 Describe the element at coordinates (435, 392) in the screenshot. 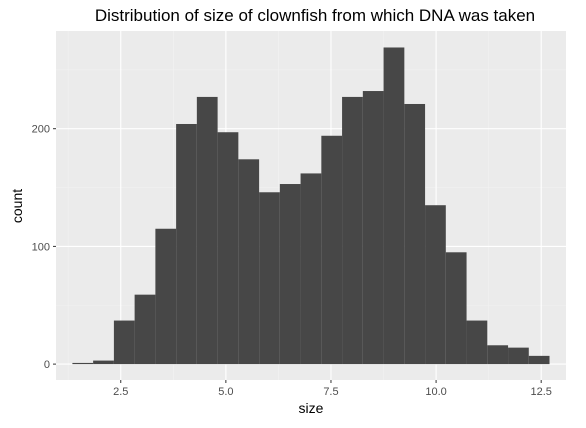

I see `x-tick-label: 10.0` at that location.